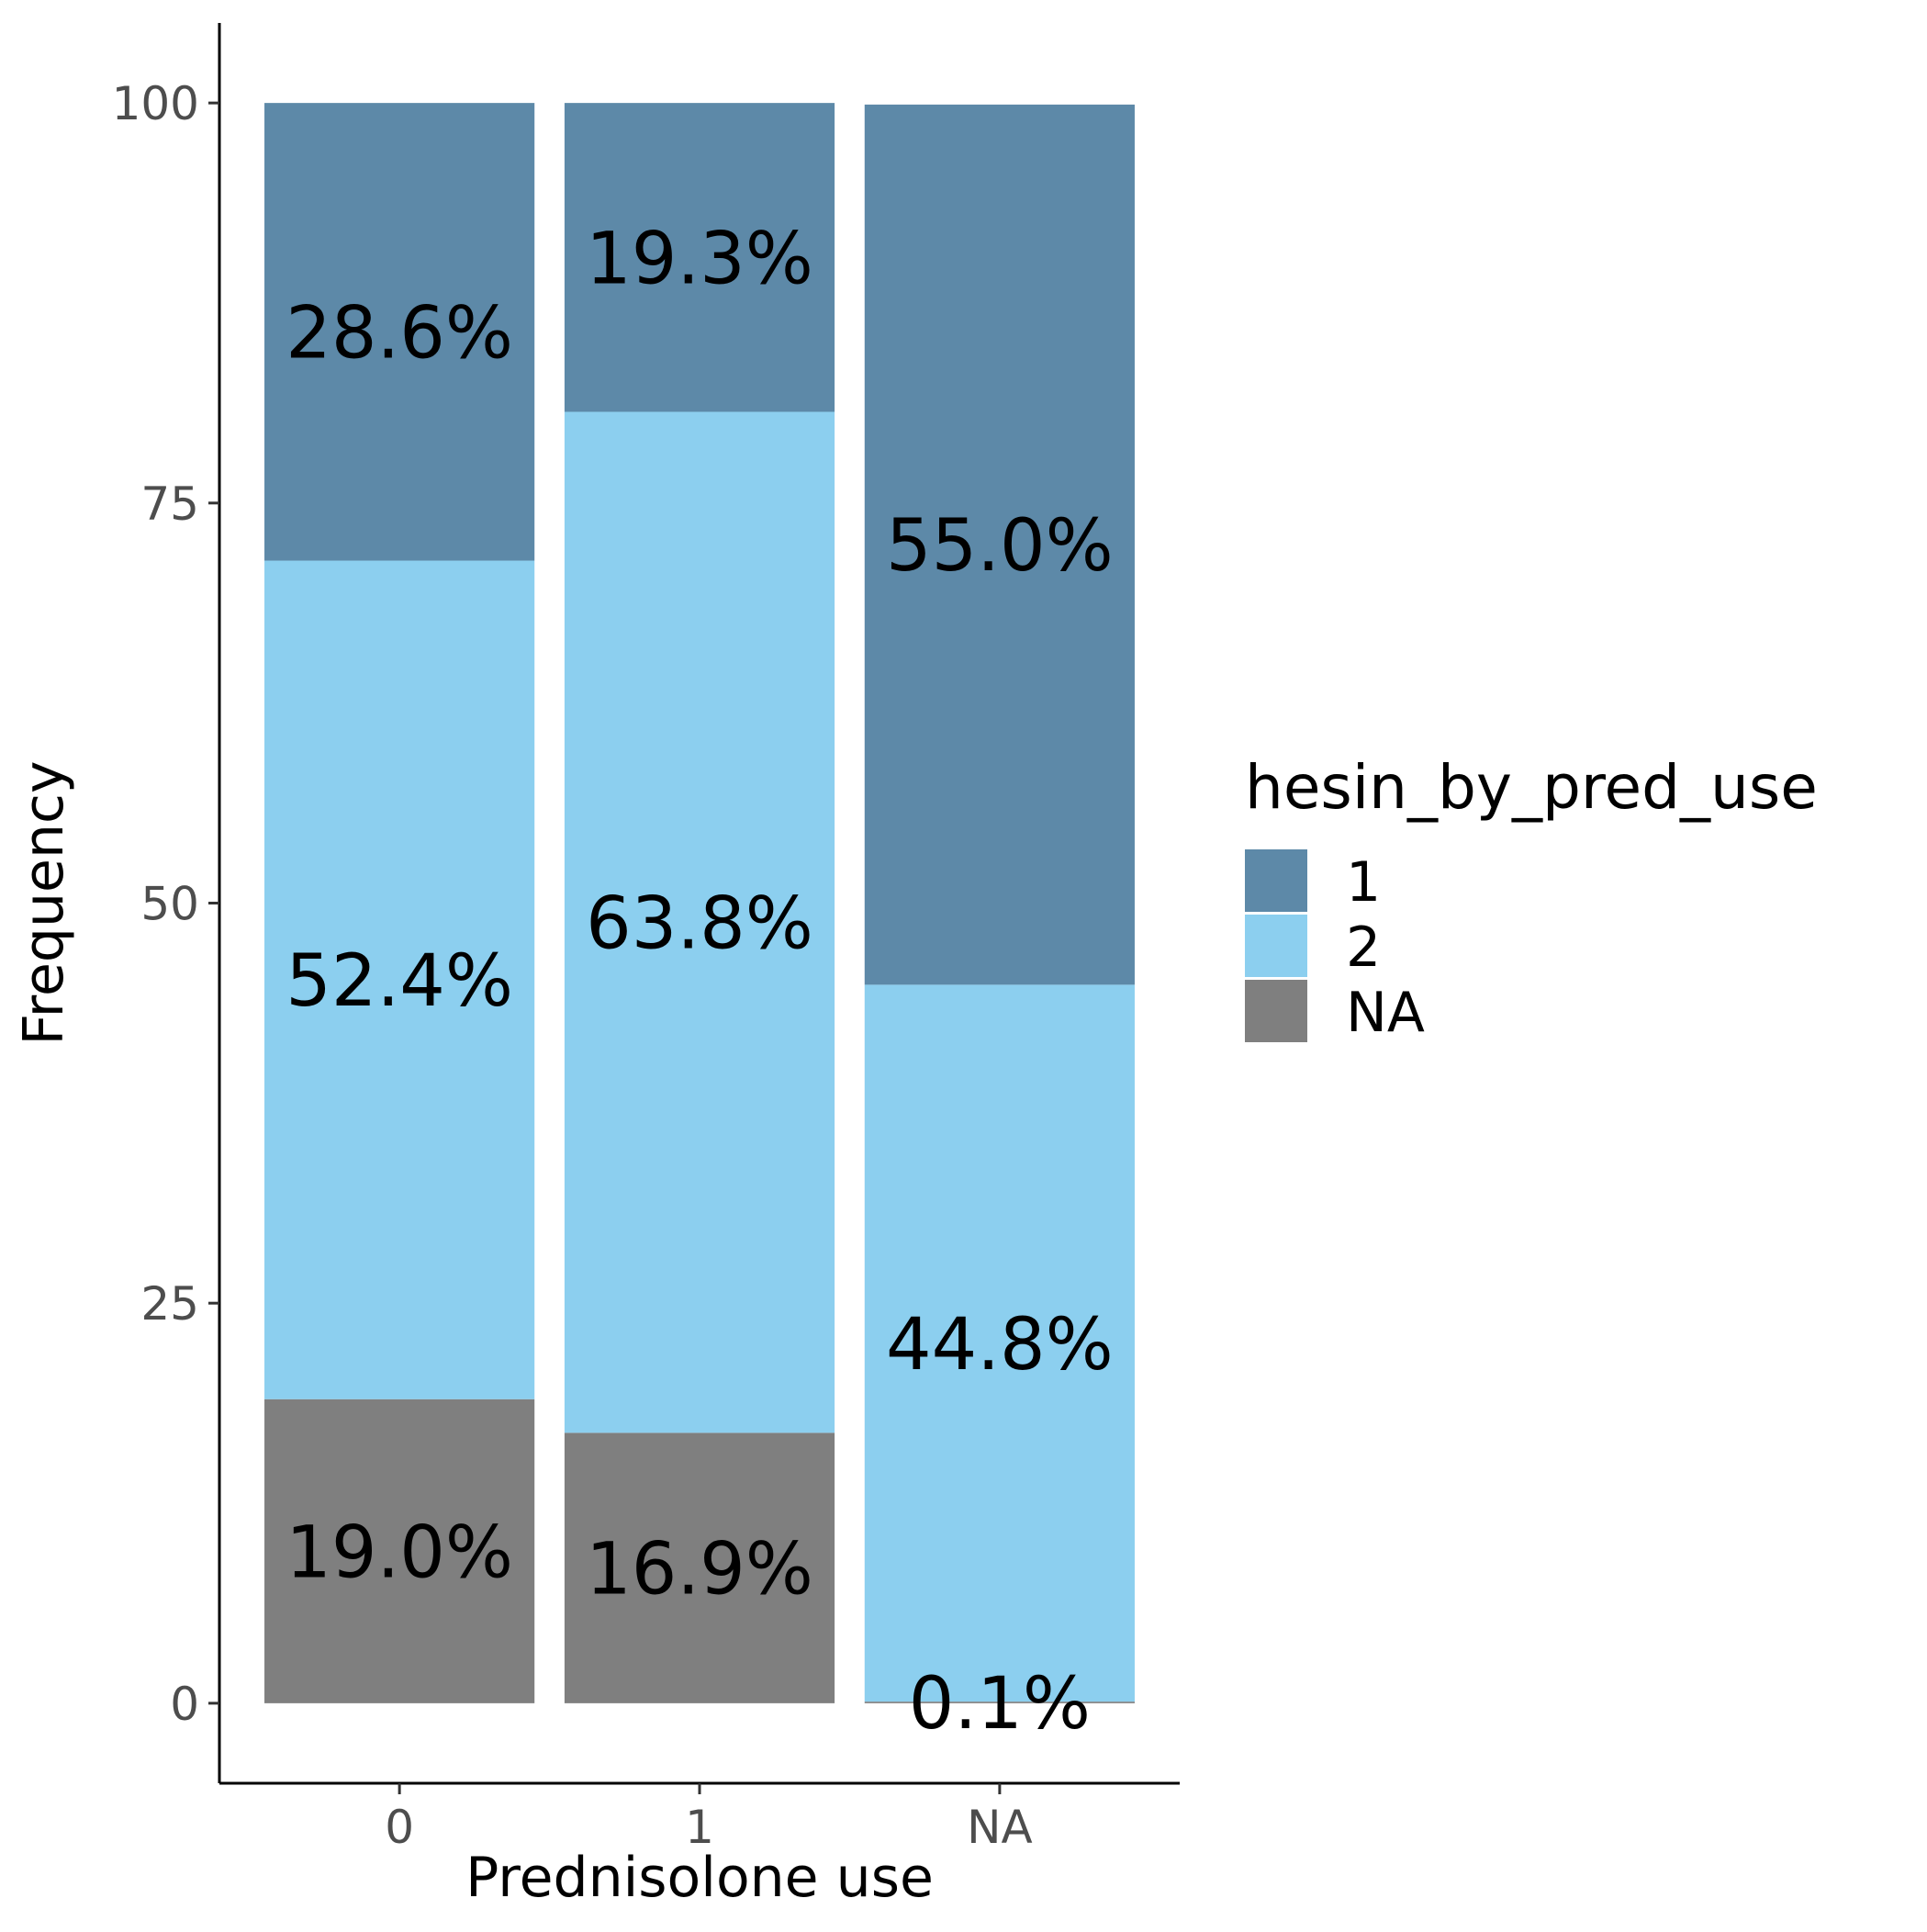  I want to click on legend-entry-label: 1, so click(1364, 882).